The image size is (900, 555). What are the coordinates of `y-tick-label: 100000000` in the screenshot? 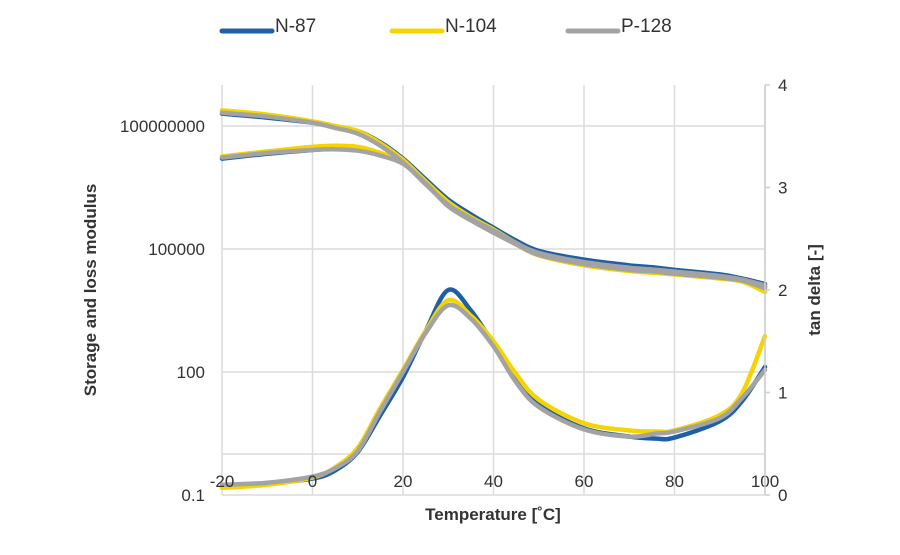 It's located at (162, 126).